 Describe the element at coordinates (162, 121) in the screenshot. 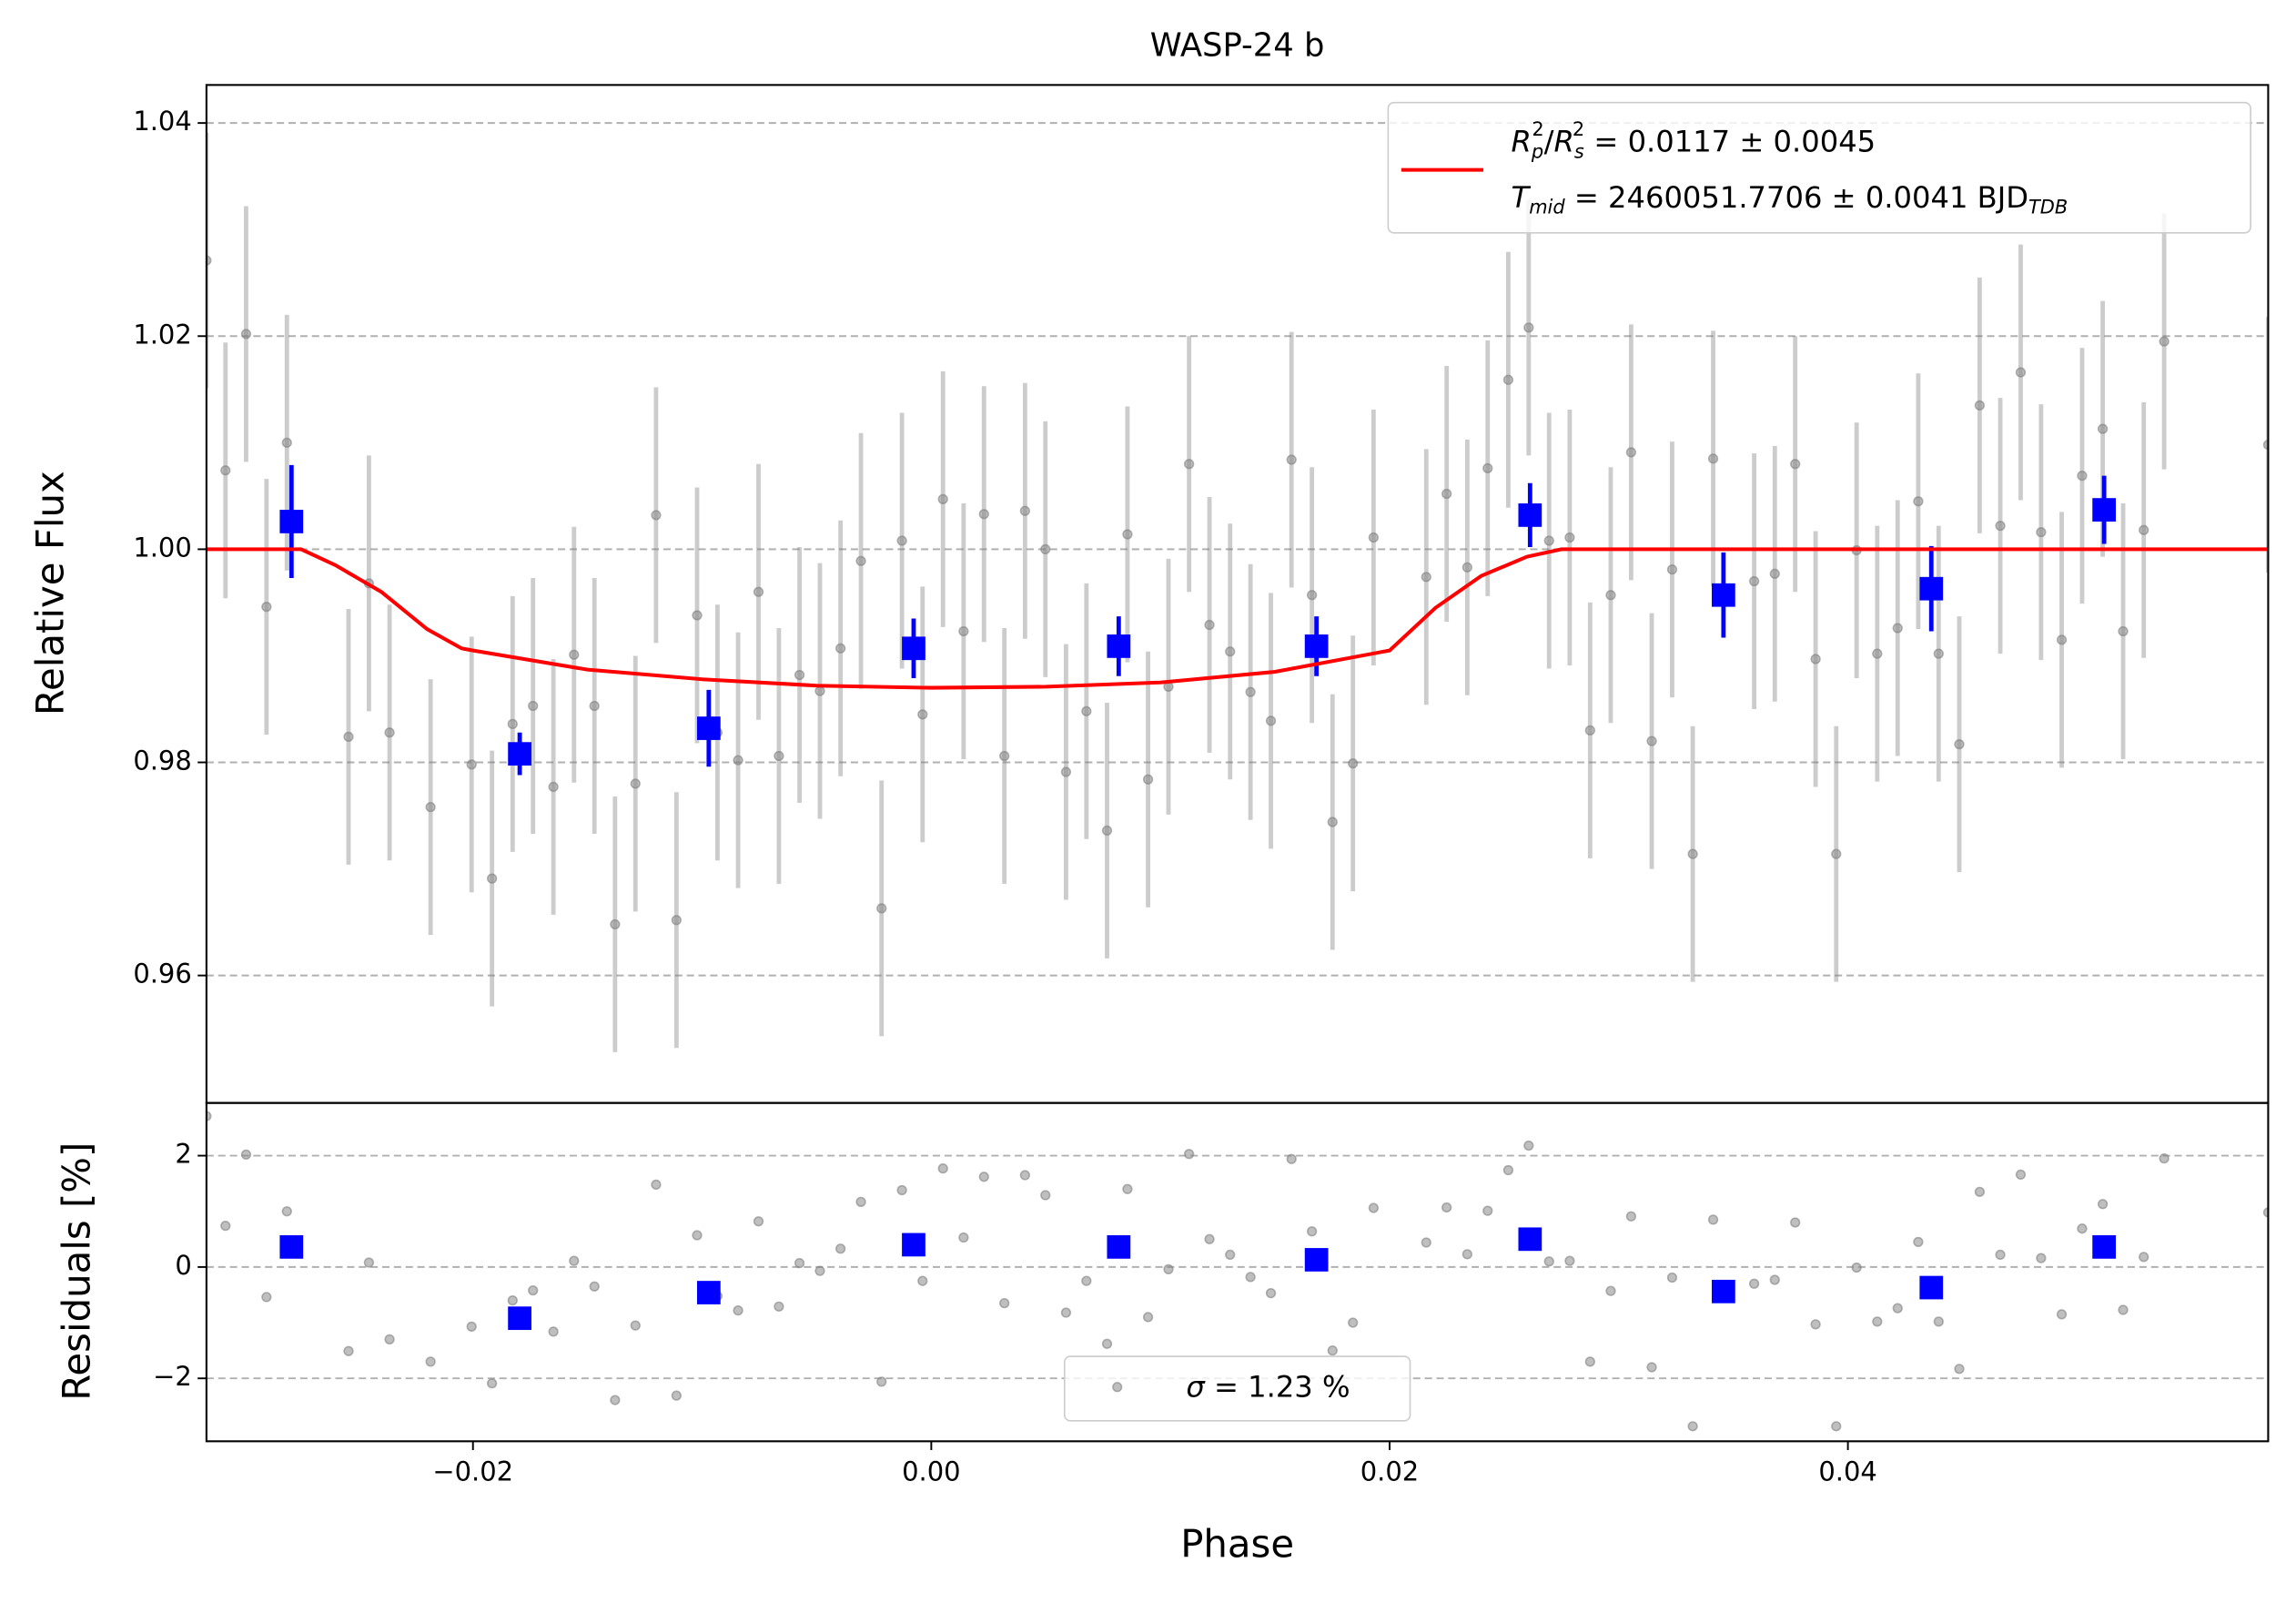

I see `y-tick-label: 1.04` at that location.